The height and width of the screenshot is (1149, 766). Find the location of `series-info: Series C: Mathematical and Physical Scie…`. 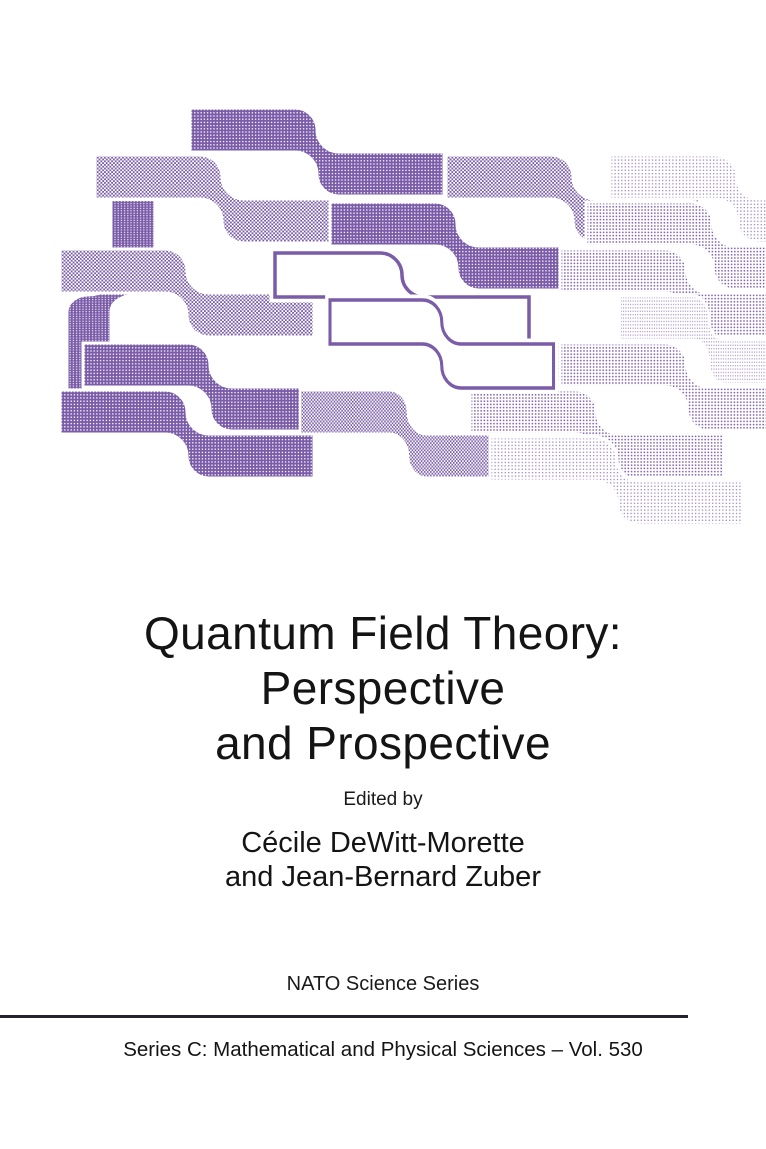

series-info: Series C: Mathematical and Physical Scie… is located at coordinates (383, 1049).